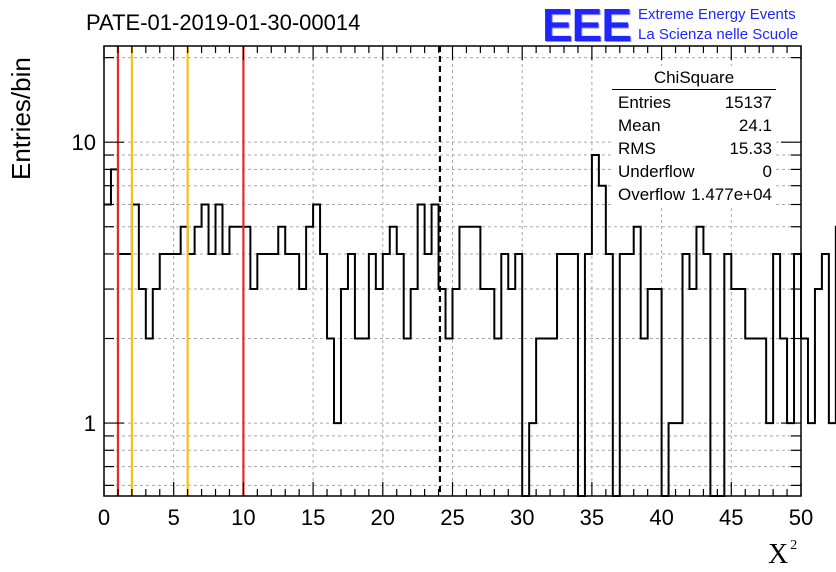  I want to click on stats-row-rms: RMS 15.33, so click(695, 150).